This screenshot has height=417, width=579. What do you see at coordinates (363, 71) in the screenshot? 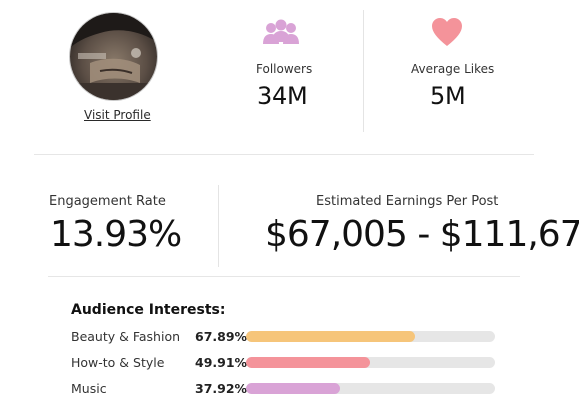
I see `stats-divider` at bounding box center [363, 71].